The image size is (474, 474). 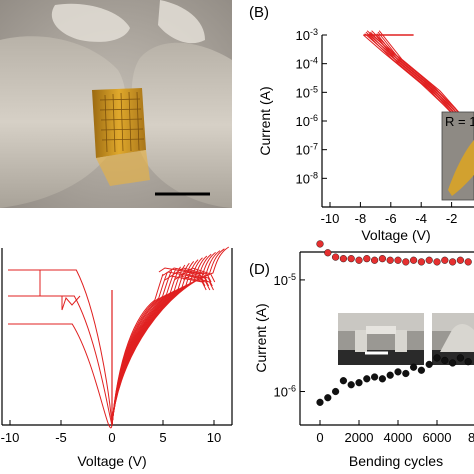 What do you see at coordinates (319, 437) in the screenshot?
I see `panel-d-x-tick-label: 0` at bounding box center [319, 437].